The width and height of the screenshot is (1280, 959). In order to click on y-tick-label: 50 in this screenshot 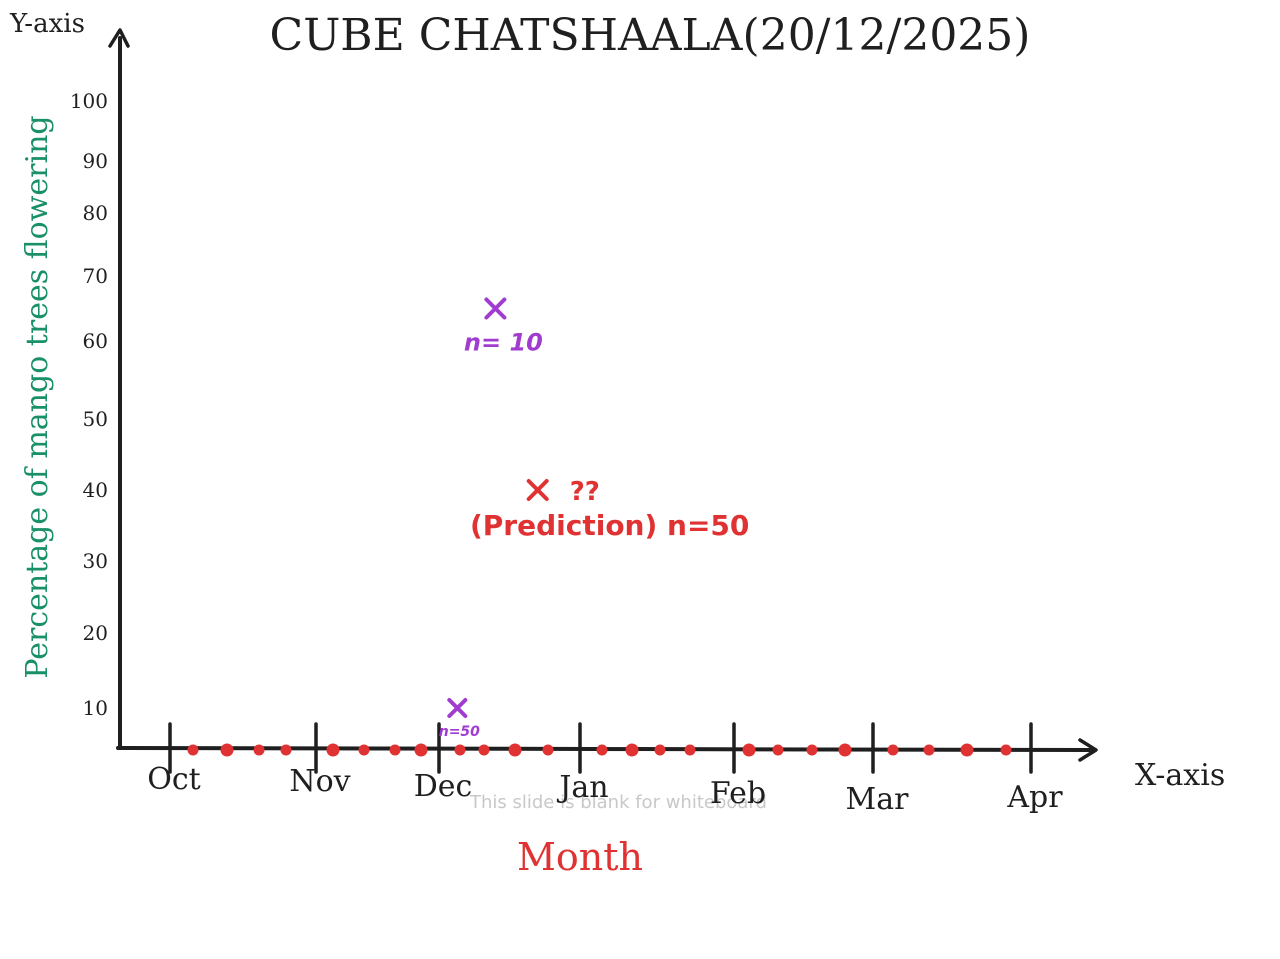, I will do `click(95, 419)`.